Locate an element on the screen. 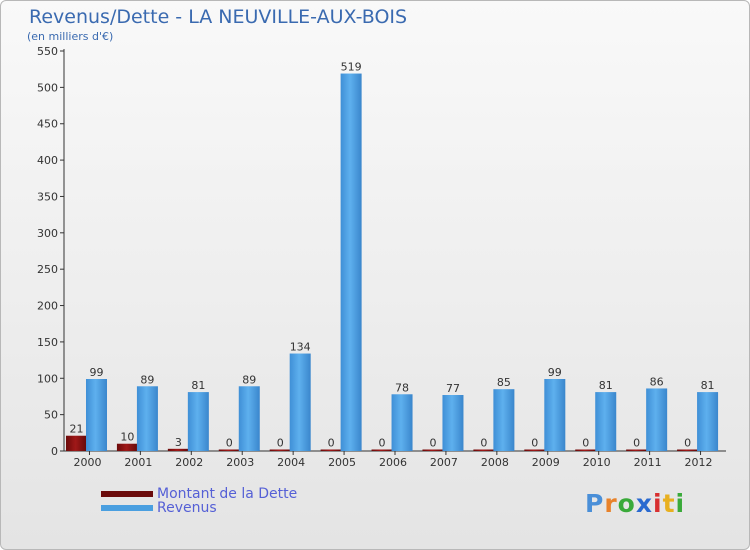 This screenshot has height=550, width=750. logo-letter: P is located at coordinates (595, 503).